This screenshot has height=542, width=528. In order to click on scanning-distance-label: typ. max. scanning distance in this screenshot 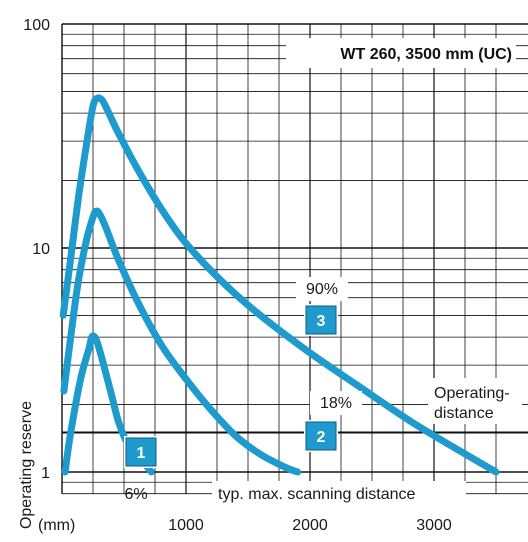, I will do `click(317, 494)`.